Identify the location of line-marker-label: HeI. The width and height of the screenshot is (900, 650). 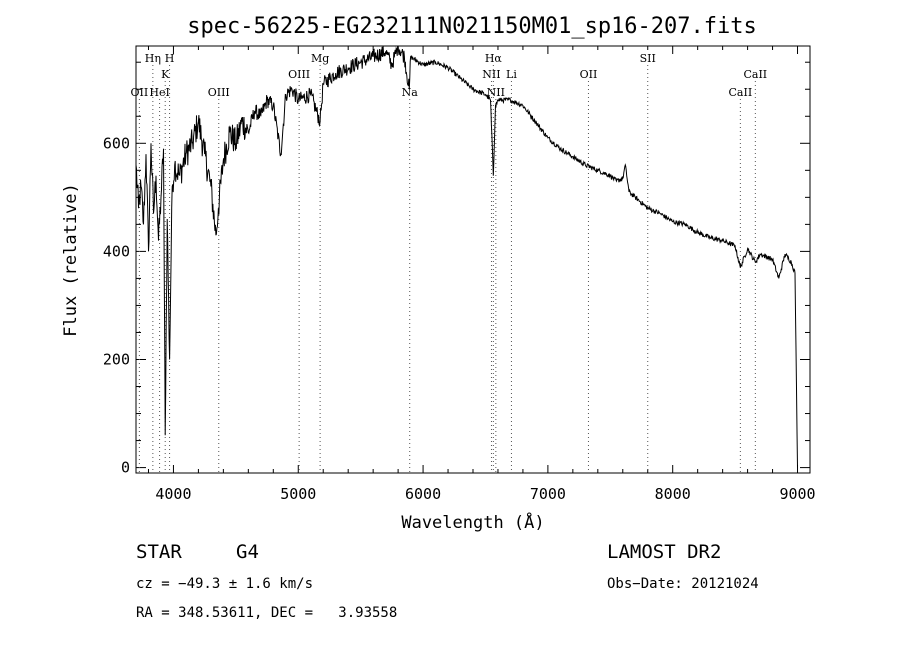
(159, 92).